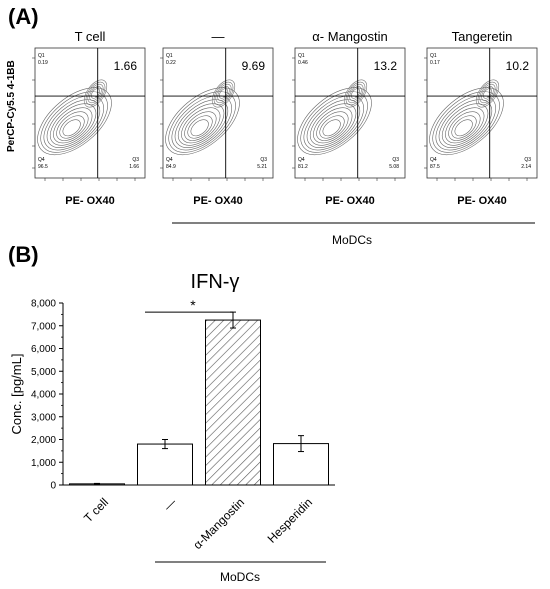 The height and width of the screenshot is (589, 550). Describe the element at coordinates (435, 63) in the screenshot. I see `q1-value: 0.17` at that location.